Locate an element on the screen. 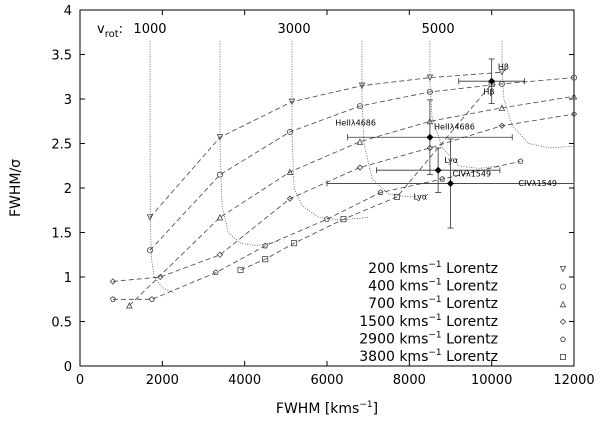  x-tick-label: 0 is located at coordinates (80, 380).